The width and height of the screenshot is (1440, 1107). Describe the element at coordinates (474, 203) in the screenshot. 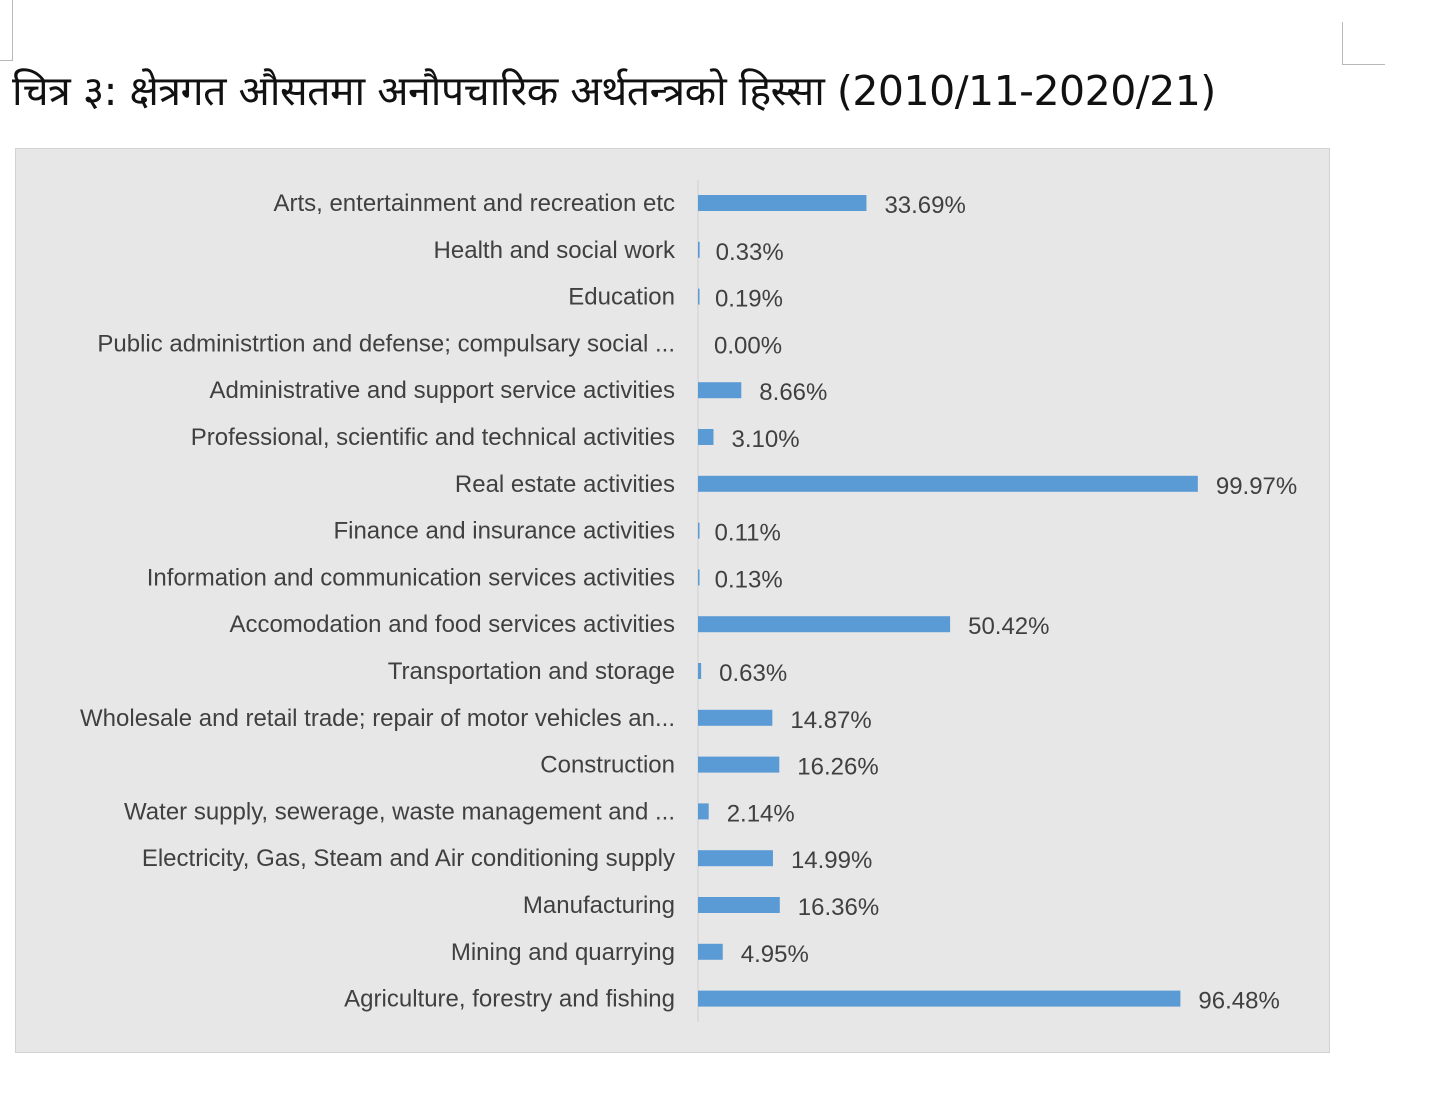

I see `category-label: Arts, entertainment and recreation etc` at that location.